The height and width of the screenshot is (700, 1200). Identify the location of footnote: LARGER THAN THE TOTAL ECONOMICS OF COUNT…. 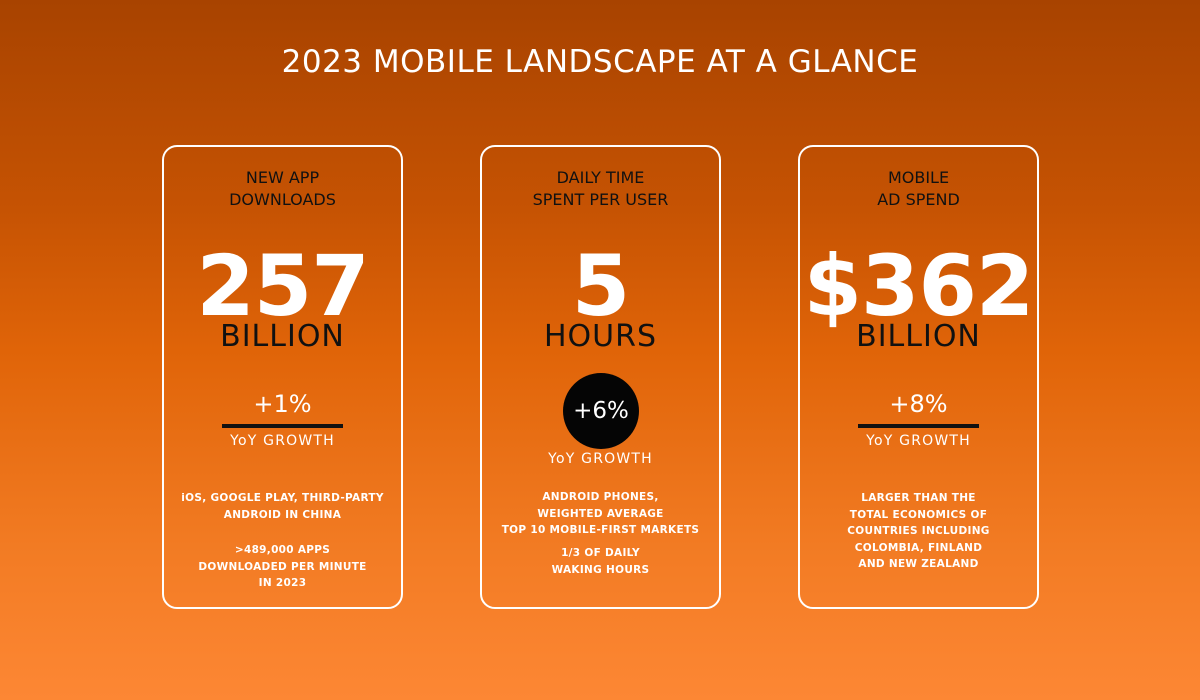
(918, 531).